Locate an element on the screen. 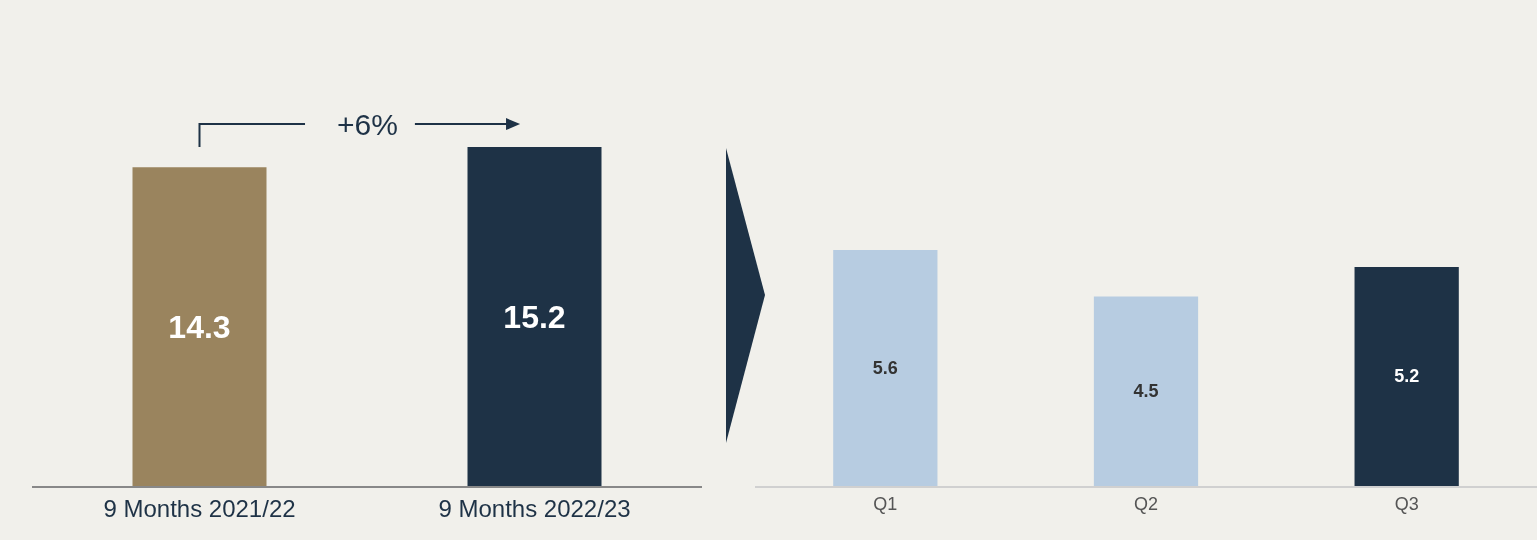 The width and height of the screenshot is (1537, 540). data-label: 4.5 is located at coordinates (1146, 391).